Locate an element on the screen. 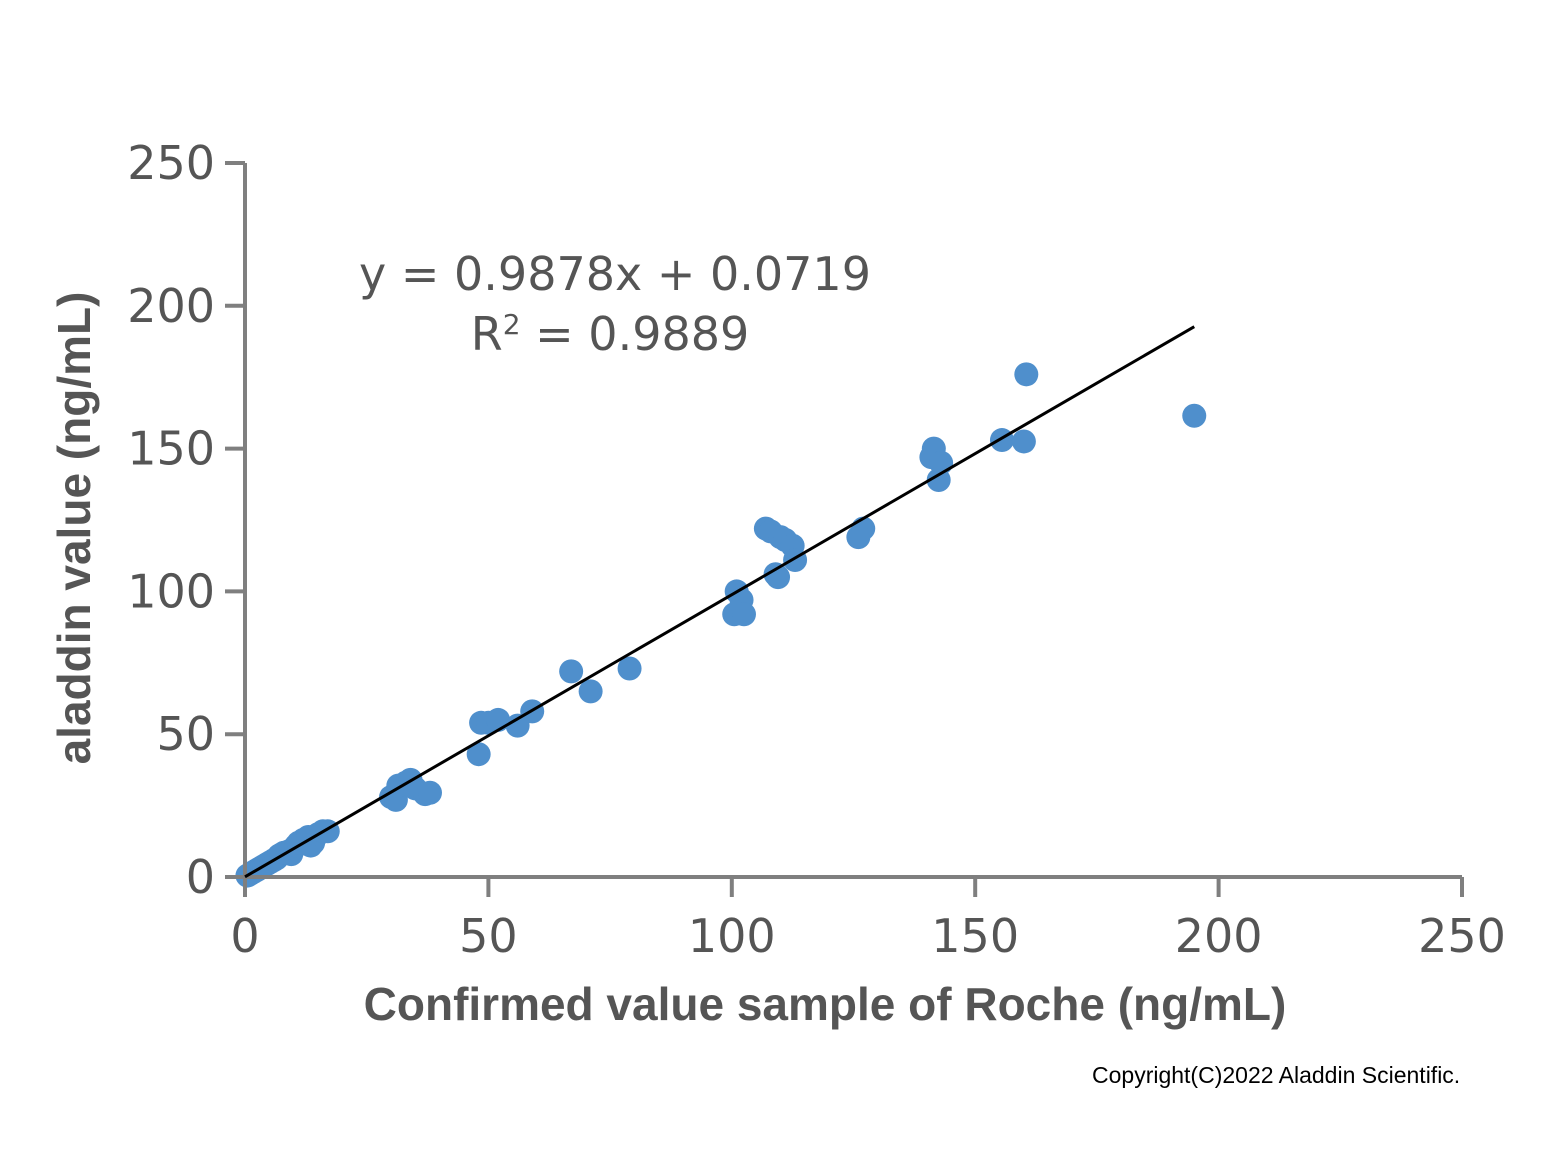  copyright-notice: Copyright(C)2022 Aladdin Scientific. is located at coordinates (1276, 1075).